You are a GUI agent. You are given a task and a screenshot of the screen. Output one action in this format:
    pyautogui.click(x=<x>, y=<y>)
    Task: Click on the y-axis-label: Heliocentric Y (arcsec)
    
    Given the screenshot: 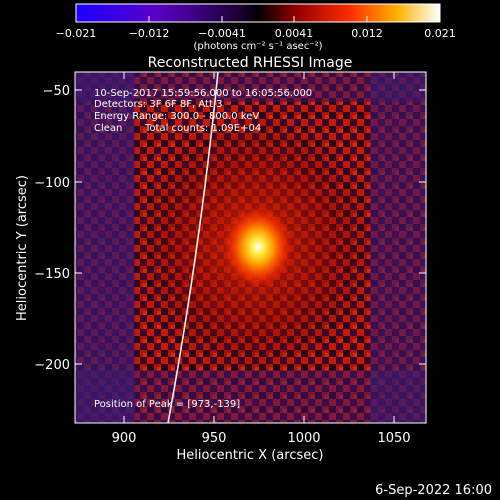 What is the action you would take?
    pyautogui.click(x=22, y=248)
    